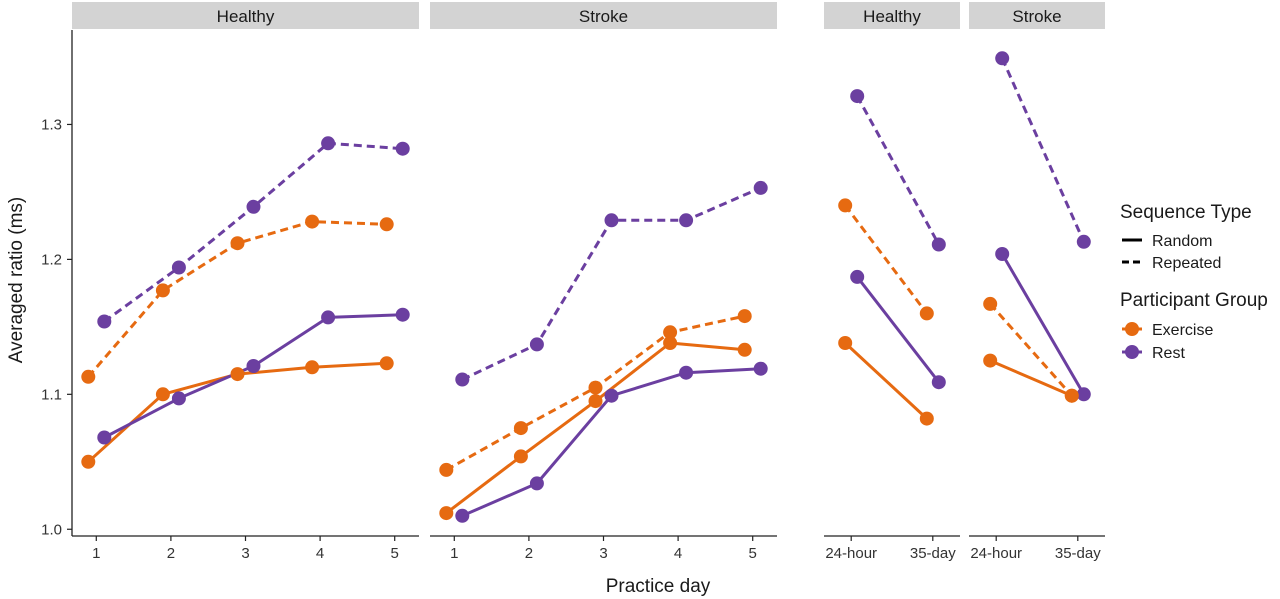  Describe the element at coordinates (51, 394) in the screenshot. I see `y-tick-label: 1.1` at that location.